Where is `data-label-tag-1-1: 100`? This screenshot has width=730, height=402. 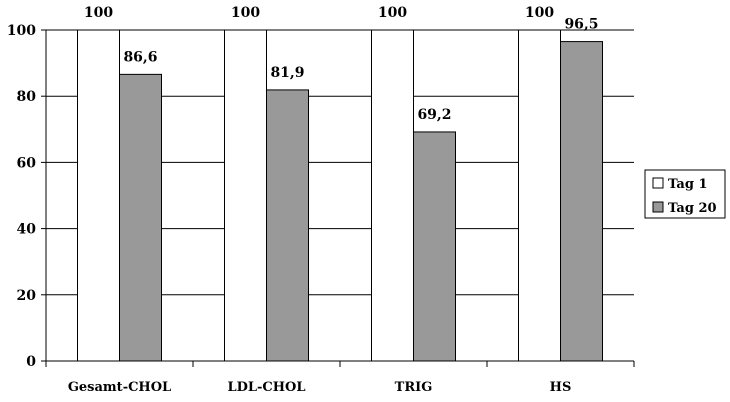
data-label-tag-1-1: 100 is located at coordinates (245, 13).